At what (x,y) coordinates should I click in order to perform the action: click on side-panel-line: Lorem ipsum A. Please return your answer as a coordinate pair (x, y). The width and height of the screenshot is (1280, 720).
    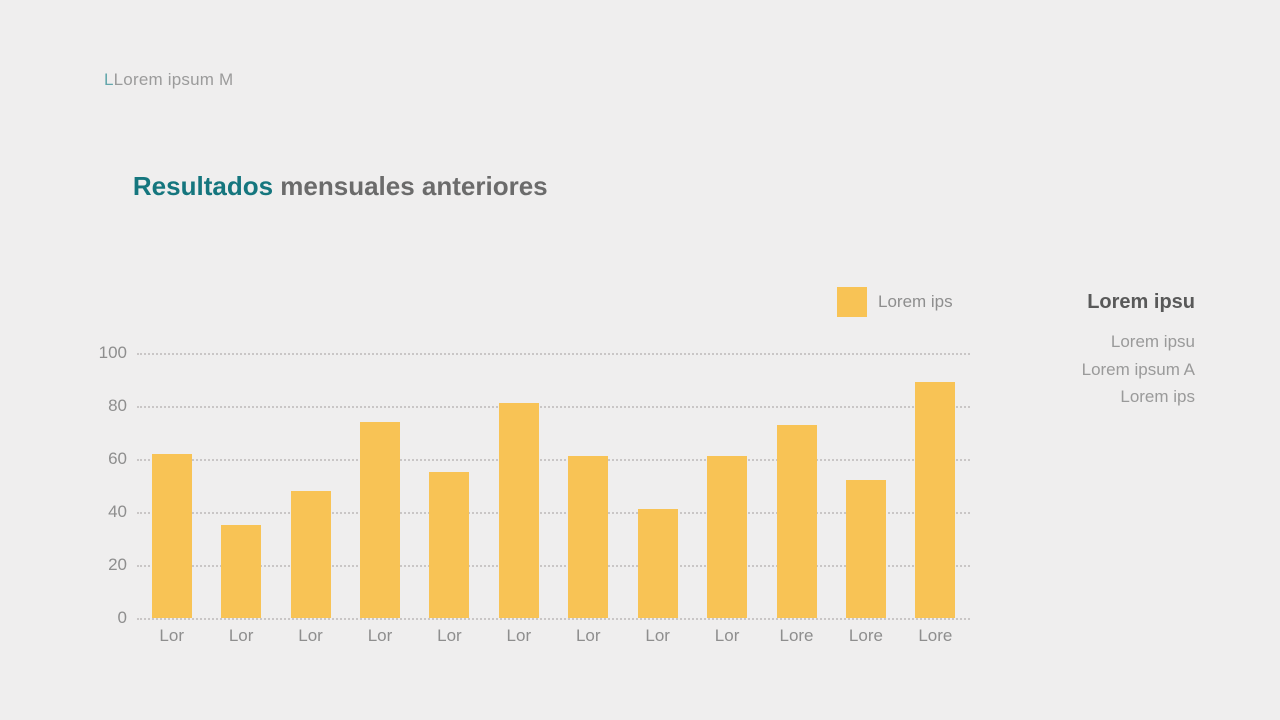
    Looking at the image, I should click on (1138, 369).